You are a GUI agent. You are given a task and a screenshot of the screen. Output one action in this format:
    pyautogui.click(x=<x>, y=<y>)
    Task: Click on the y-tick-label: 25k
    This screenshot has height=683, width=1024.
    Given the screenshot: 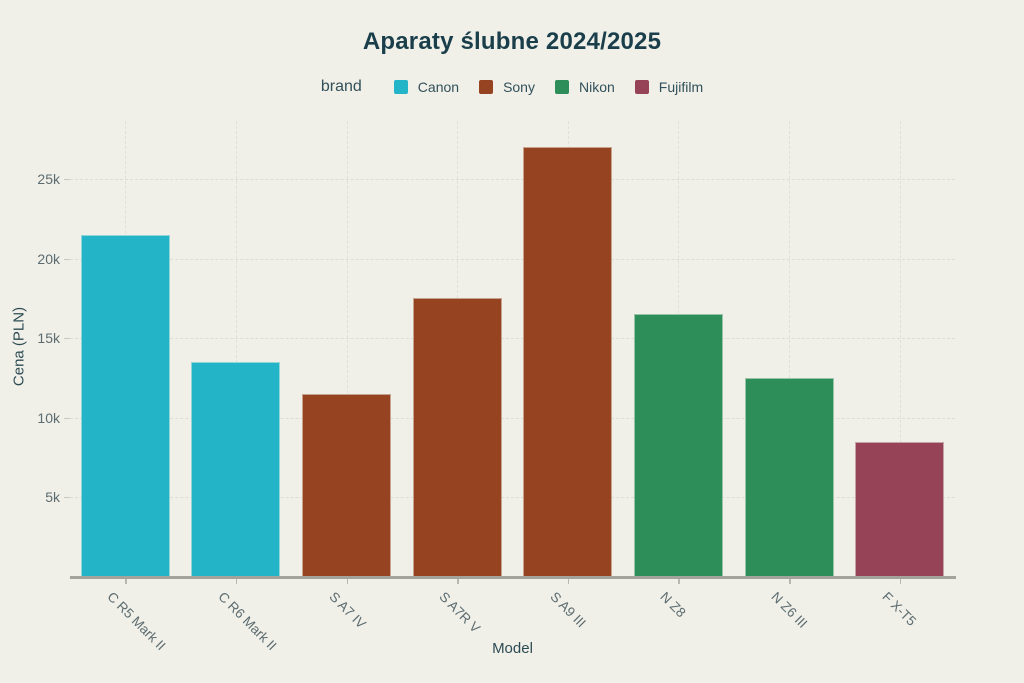 What is the action you would take?
    pyautogui.click(x=48, y=179)
    